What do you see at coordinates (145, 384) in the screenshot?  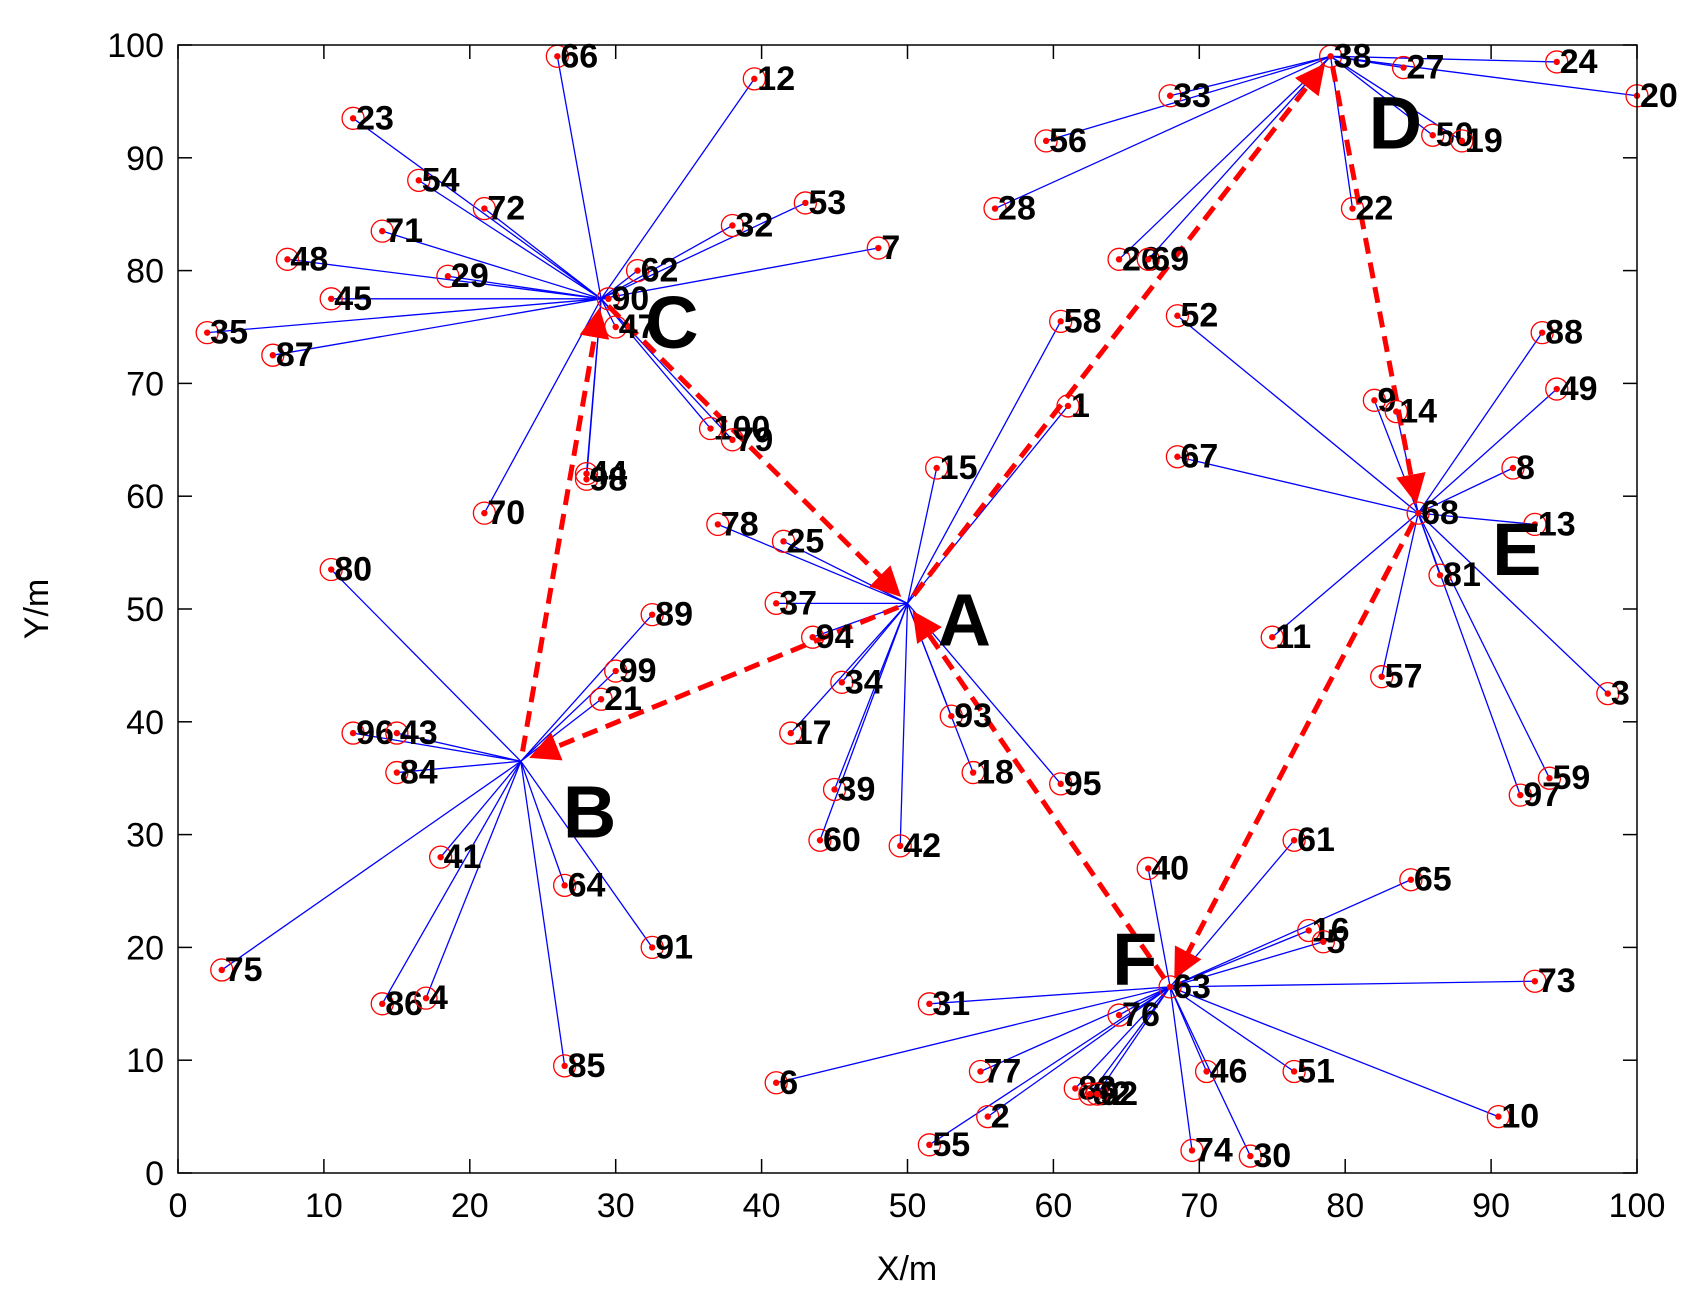 I see `y-tick-label: 70` at bounding box center [145, 384].